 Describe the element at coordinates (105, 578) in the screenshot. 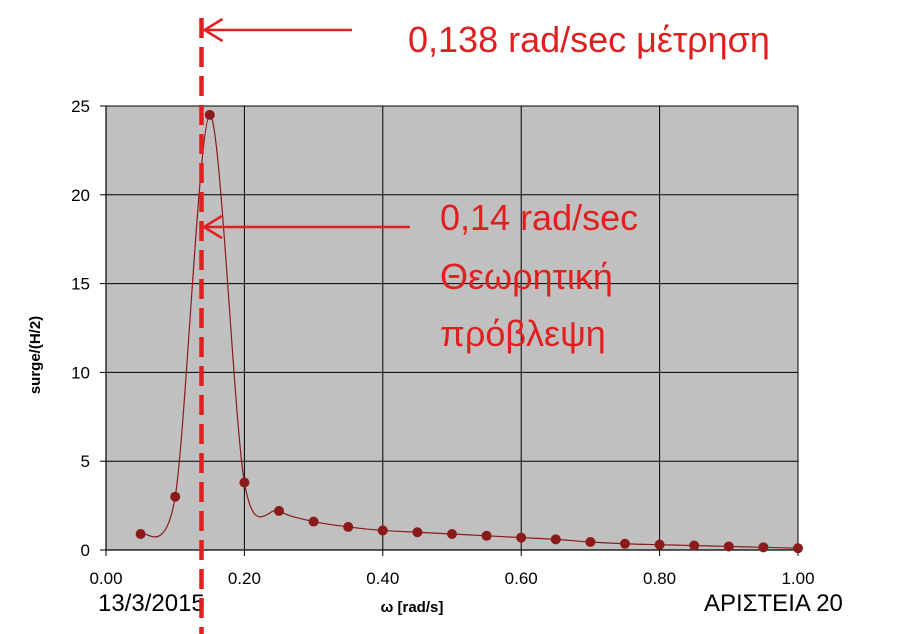

I see `x-tick-label: 0.00` at that location.